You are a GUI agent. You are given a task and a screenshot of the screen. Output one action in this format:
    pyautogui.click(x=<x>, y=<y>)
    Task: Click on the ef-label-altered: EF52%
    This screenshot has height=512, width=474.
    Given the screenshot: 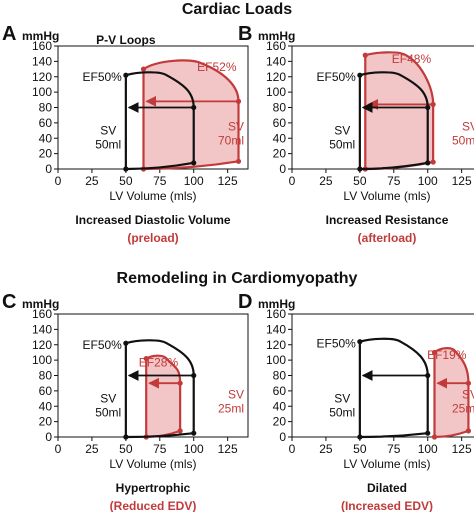 What is the action you would take?
    pyautogui.click(x=217, y=67)
    